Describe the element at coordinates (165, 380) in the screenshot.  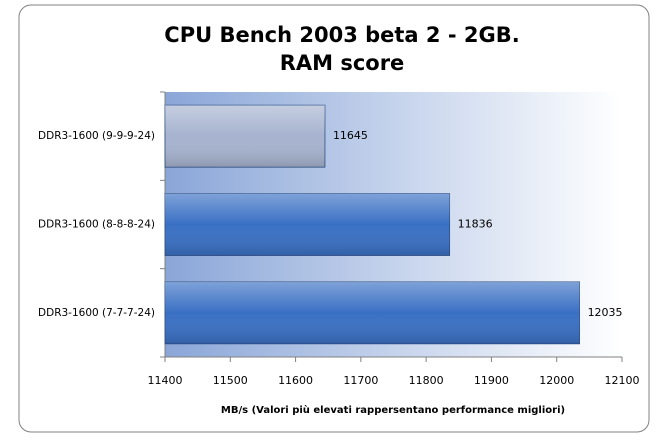
I see `x-tick-label: 11400` at that location.